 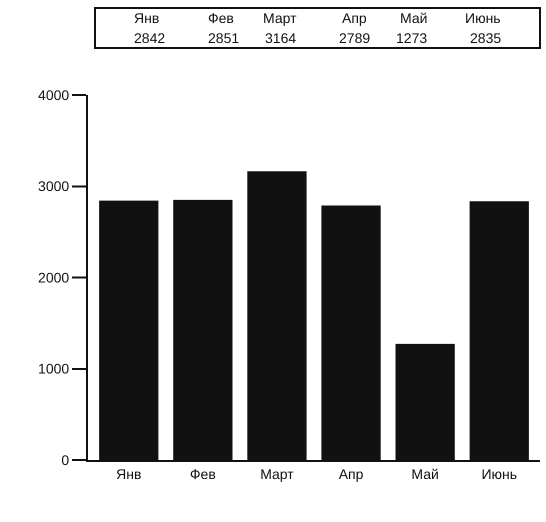 I want to click on category-label: Май, so click(x=414, y=18).